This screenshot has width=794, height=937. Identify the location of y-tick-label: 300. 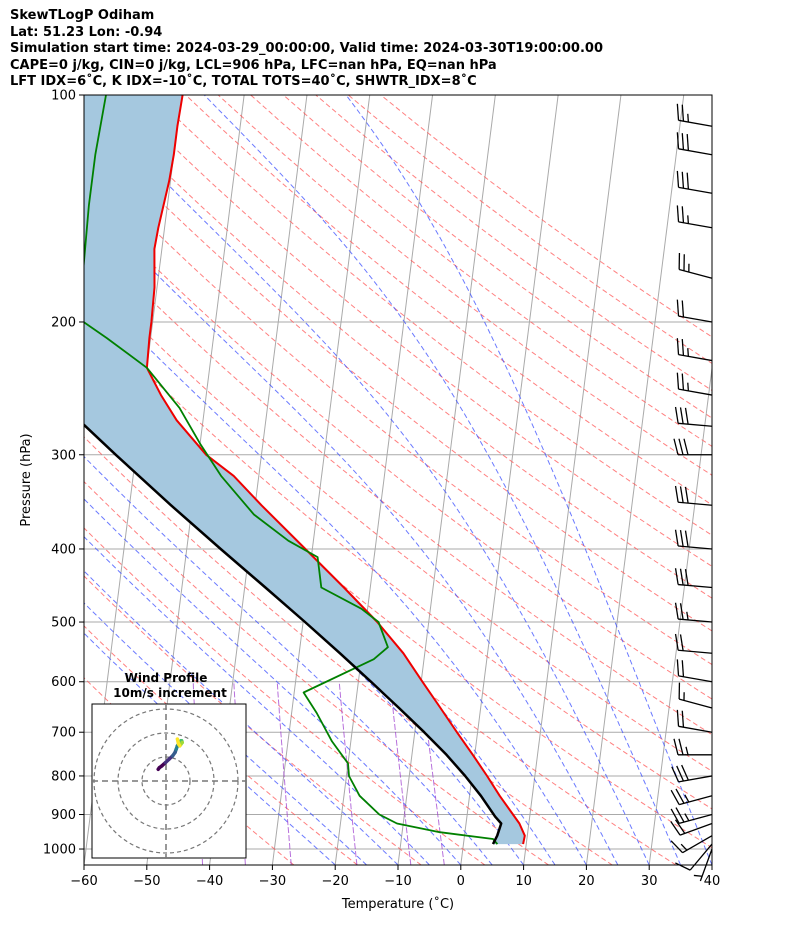
(63, 455).